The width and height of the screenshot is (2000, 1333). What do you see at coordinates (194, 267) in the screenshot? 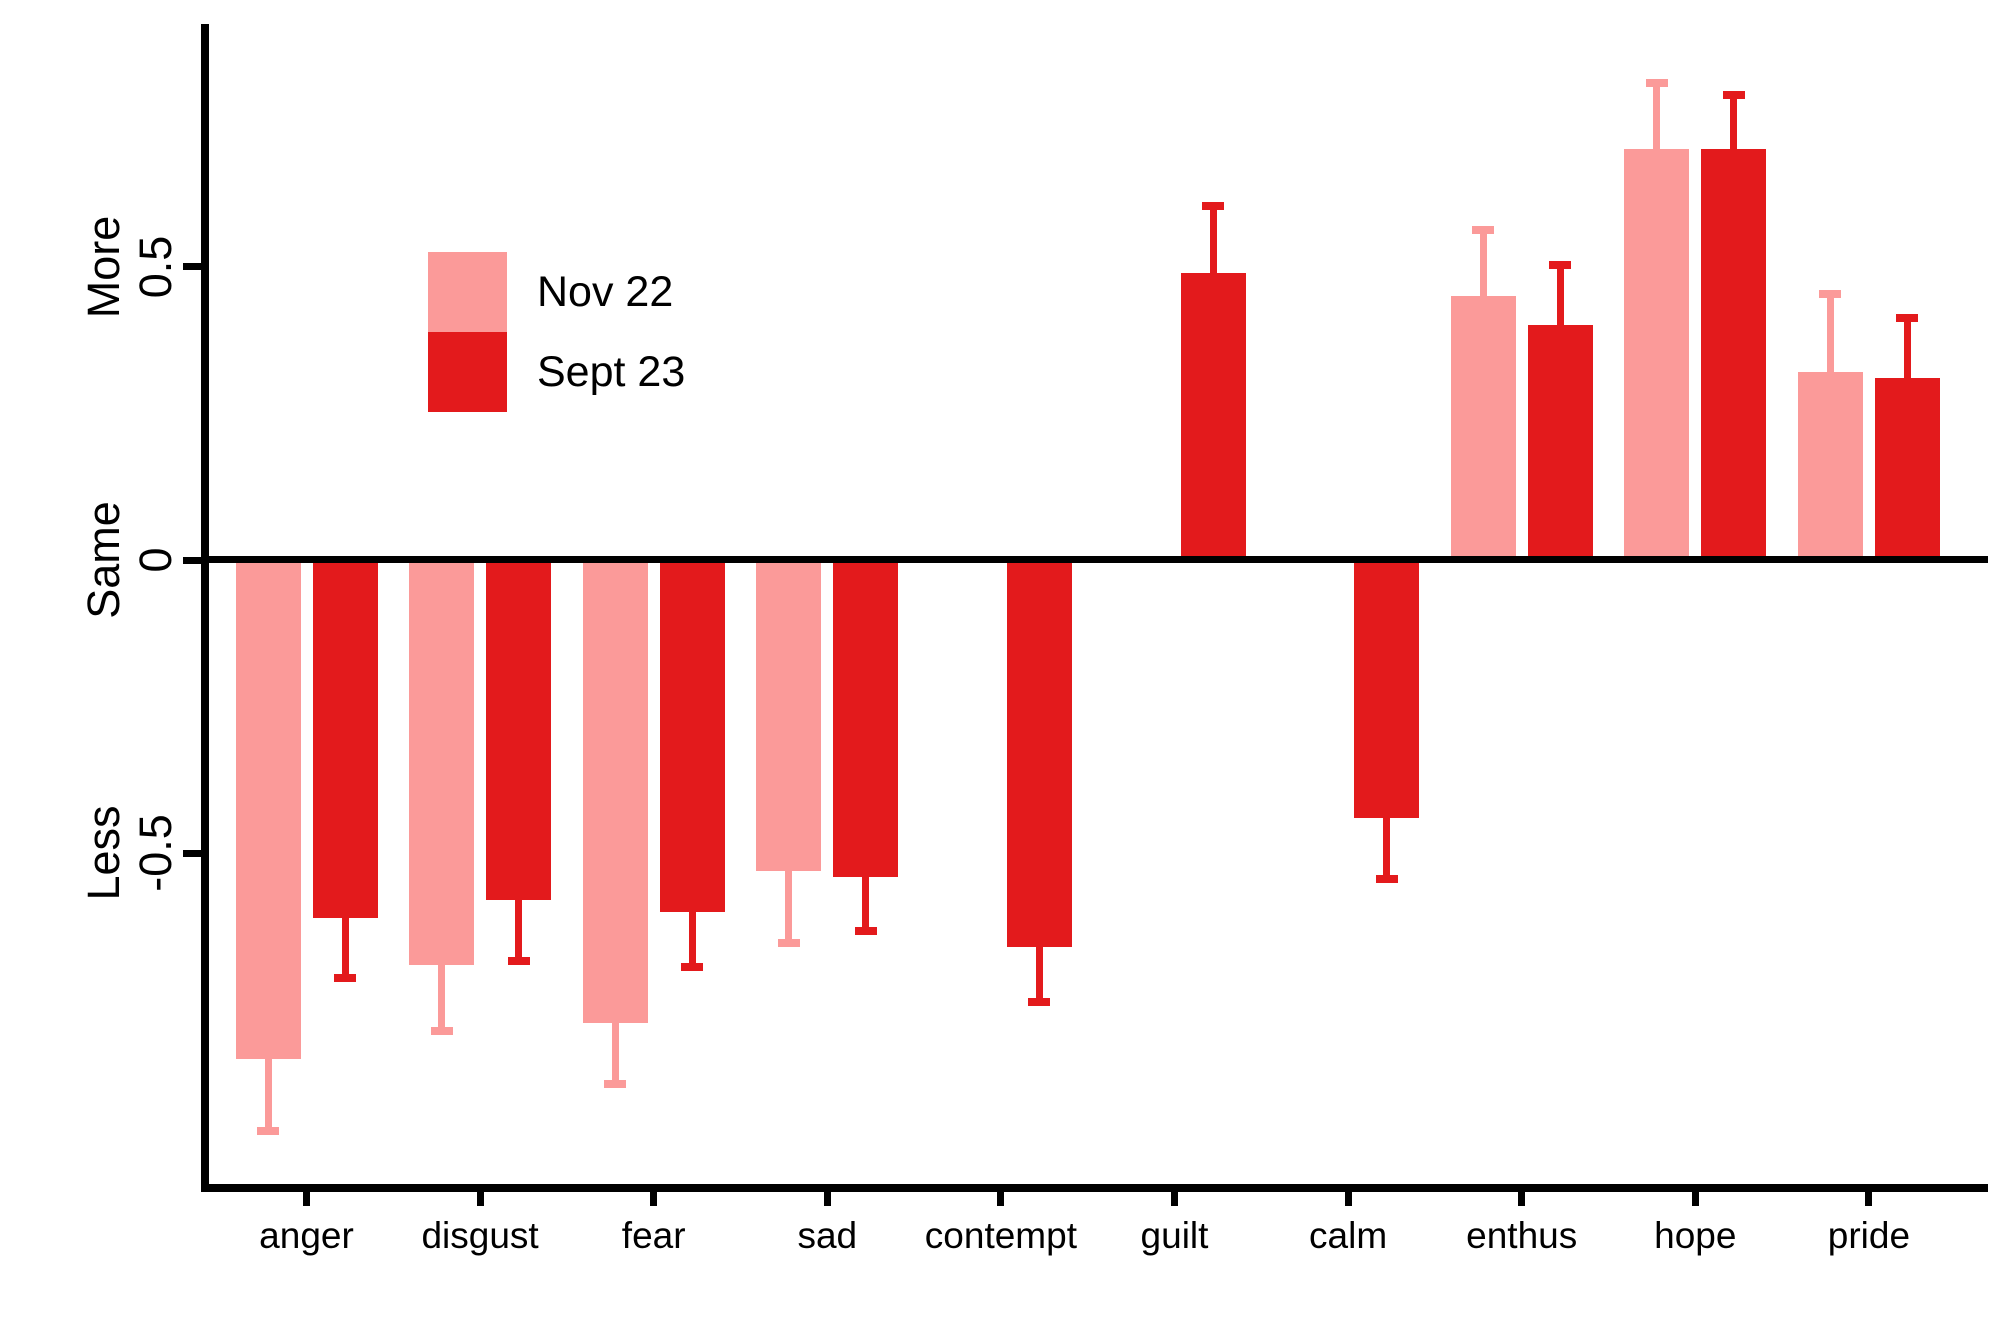
I see `y-tick-0.5` at bounding box center [194, 267].